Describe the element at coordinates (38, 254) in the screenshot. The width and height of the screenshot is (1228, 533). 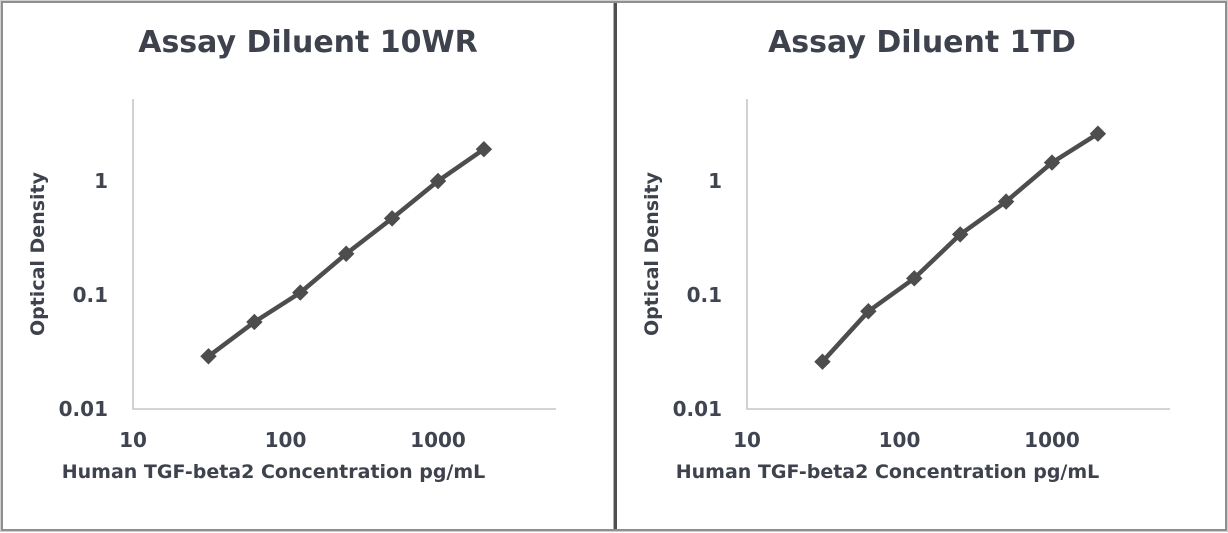
I see `y-axis-title-left: Optical Density` at that location.